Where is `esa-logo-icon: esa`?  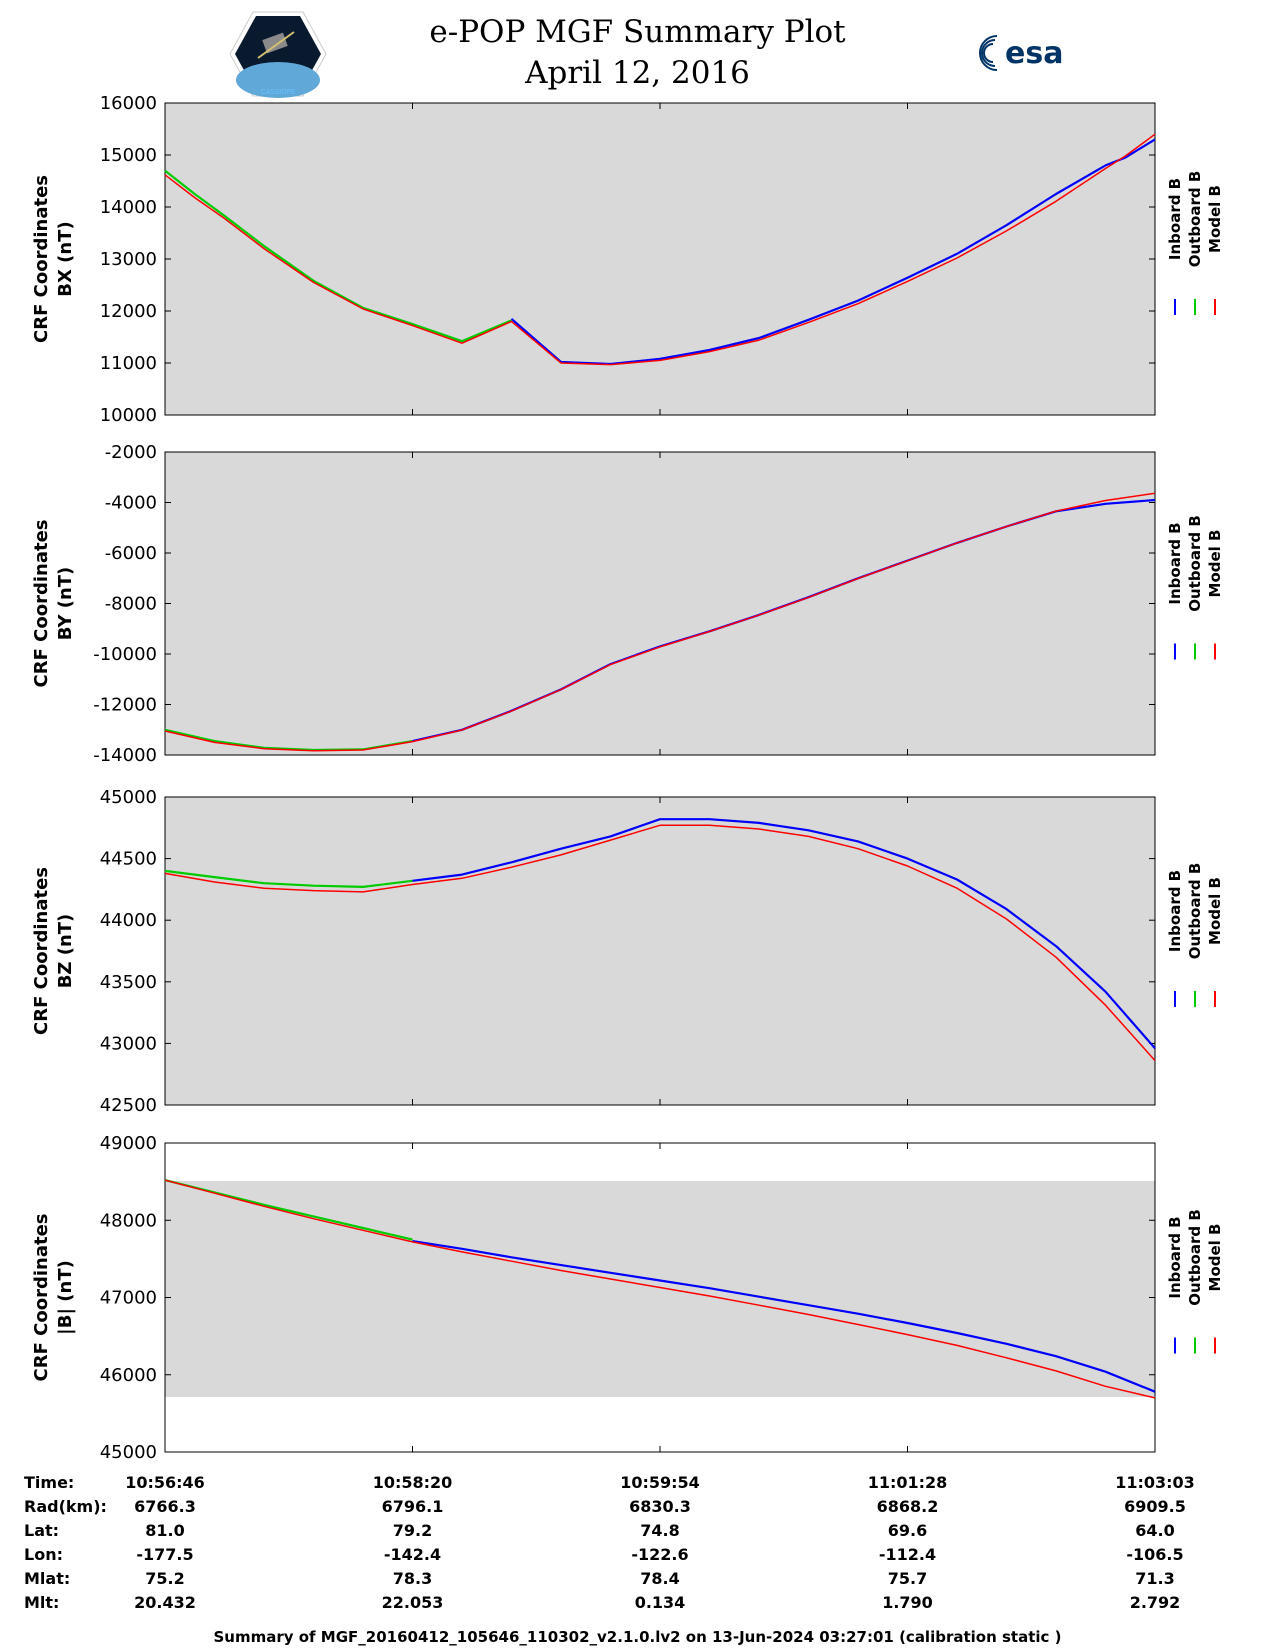 esa-logo-icon: esa is located at coordinates (1021, 53).